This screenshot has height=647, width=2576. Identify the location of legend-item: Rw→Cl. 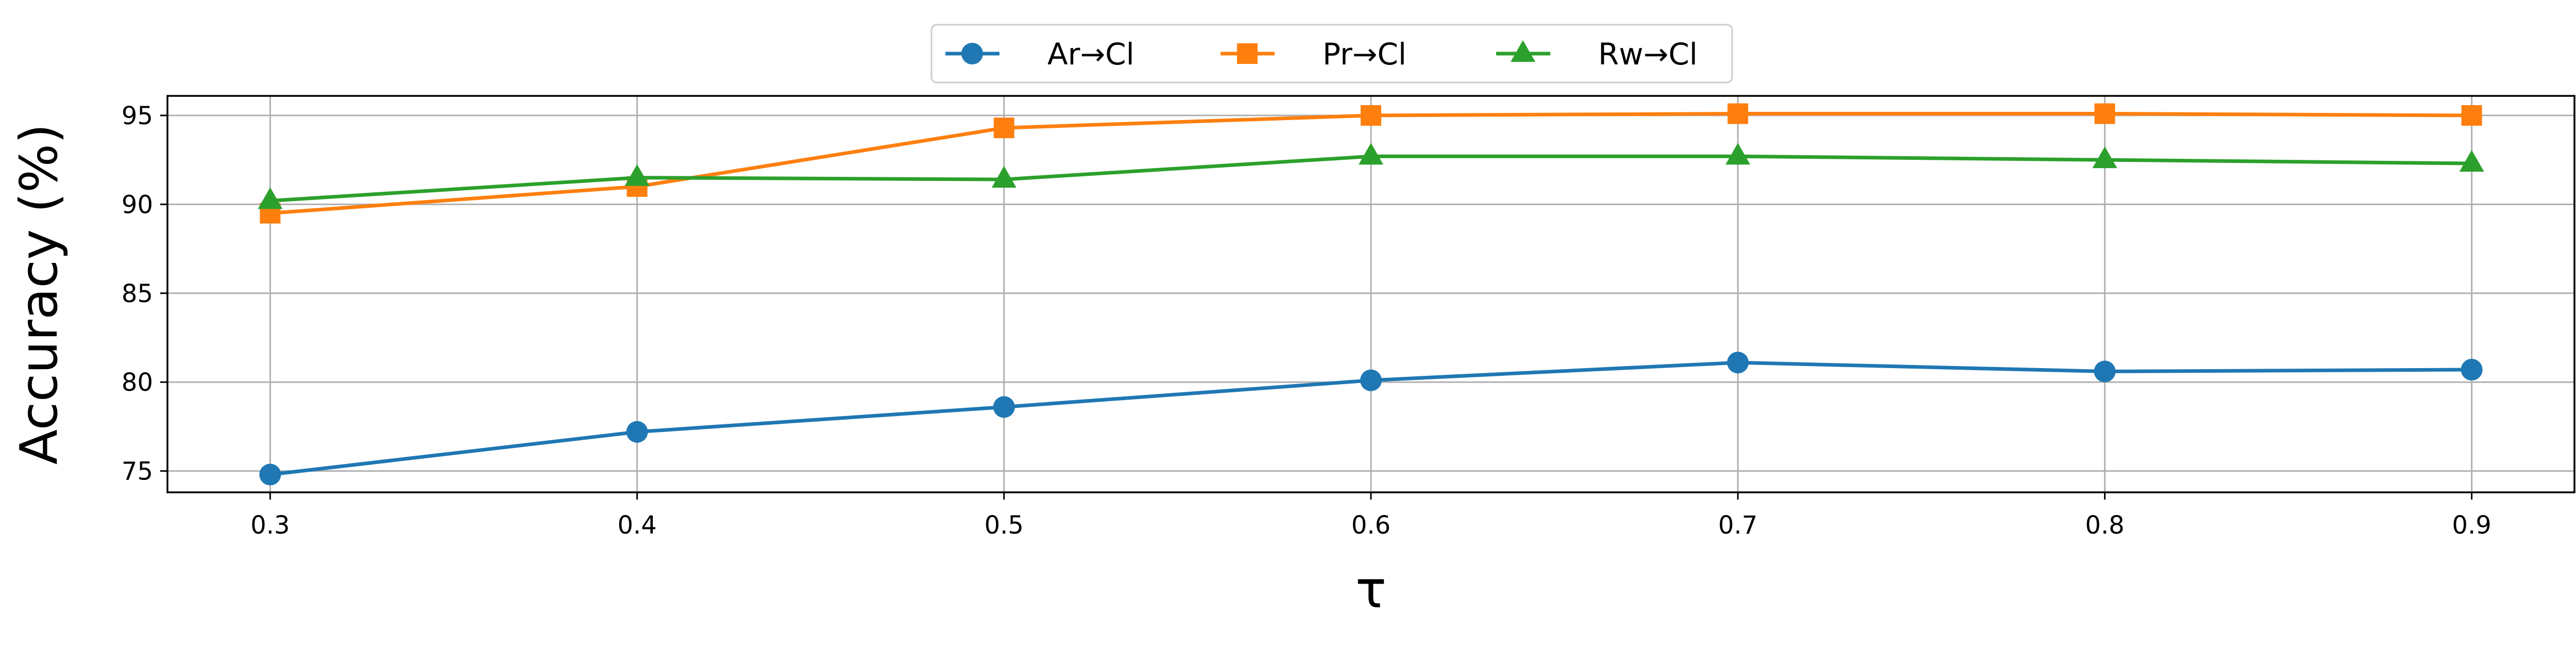
(1597, 55).